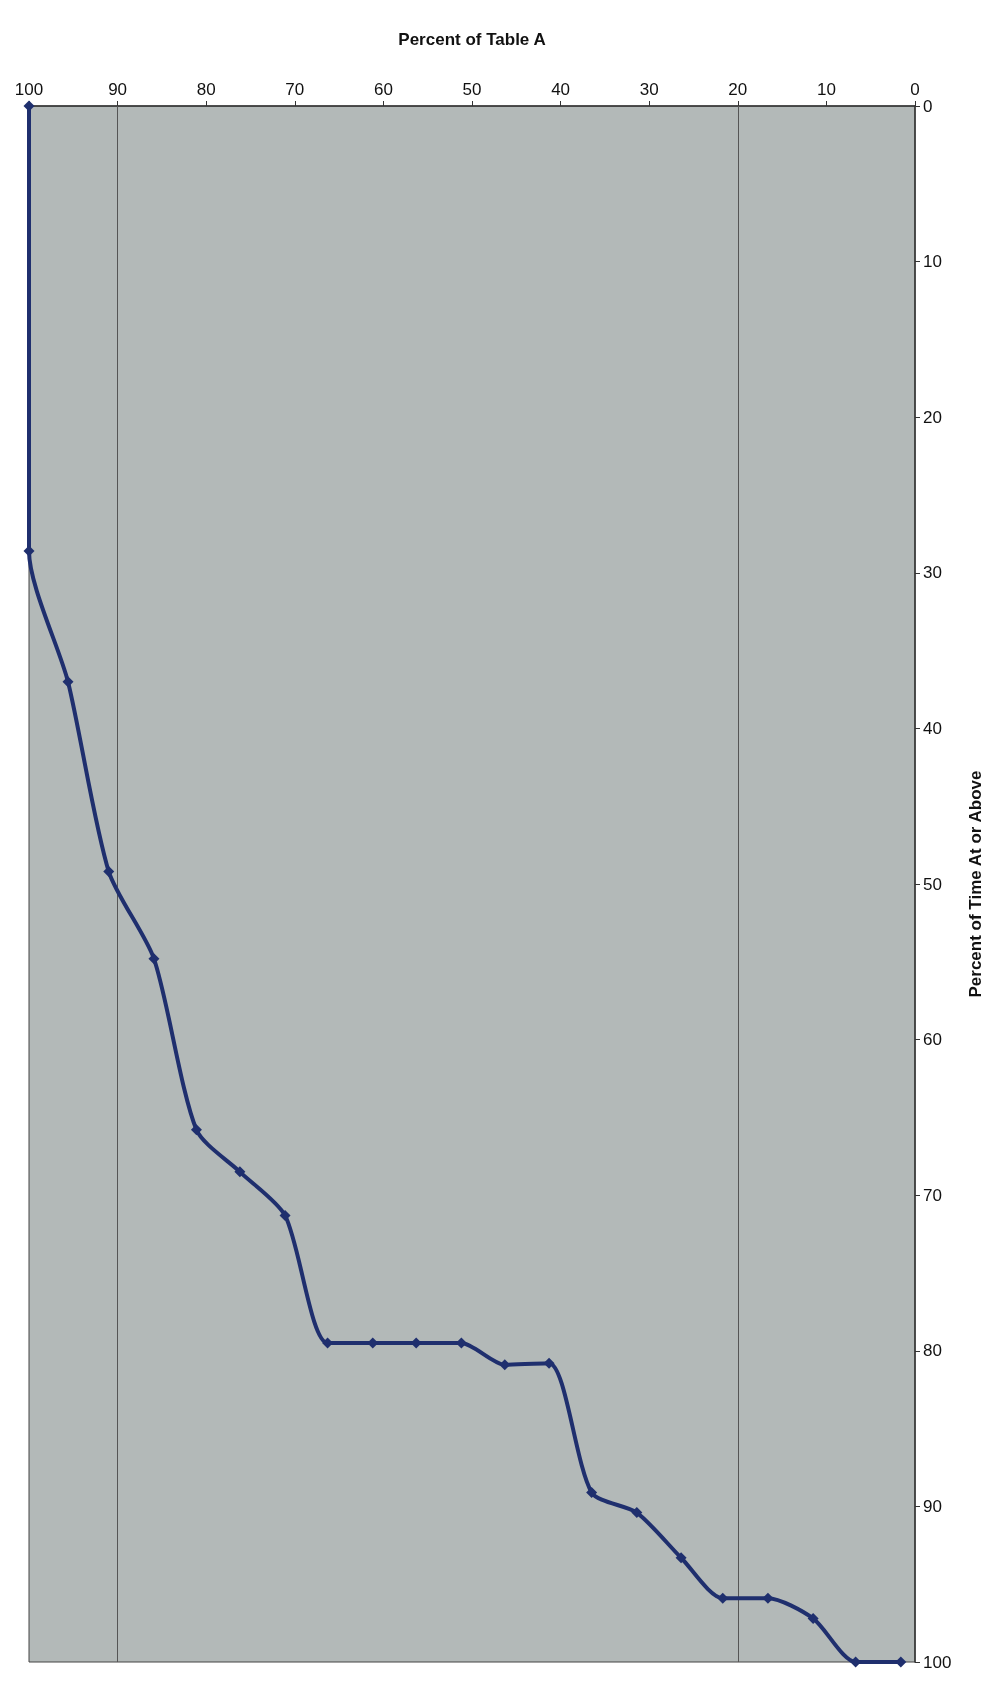 This screenshot has width=1003, height=1696. Describe the element at coordinates (932, 417) in the screenshot. I see `y-tick-label: 20` at that location.